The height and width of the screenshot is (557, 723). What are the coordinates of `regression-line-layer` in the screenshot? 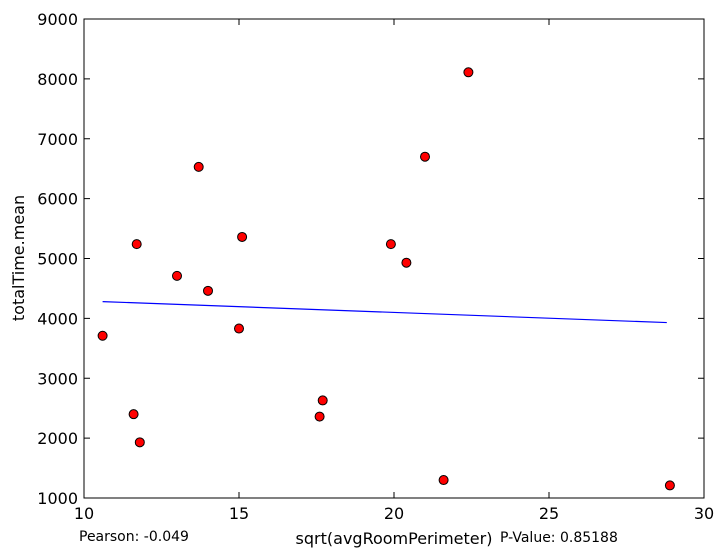 It's located at (384, 312).